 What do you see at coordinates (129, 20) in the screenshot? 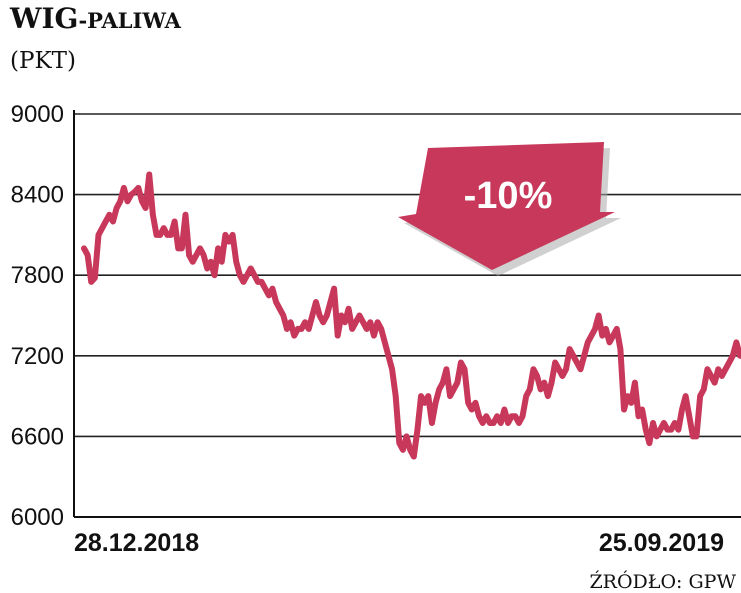
I see `chart-title-suffix: -PALIWA` at bounding box center [129, 20].